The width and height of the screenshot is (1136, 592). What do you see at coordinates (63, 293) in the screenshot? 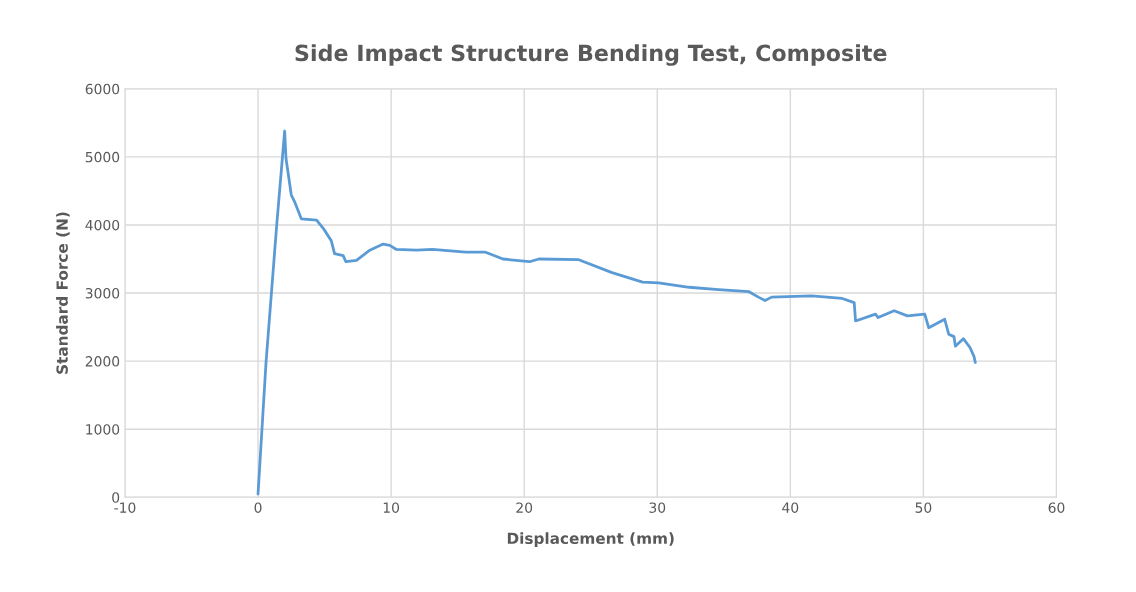
I see `y-axis-title: Standard Force (N)` at bounding box center [63, 293].